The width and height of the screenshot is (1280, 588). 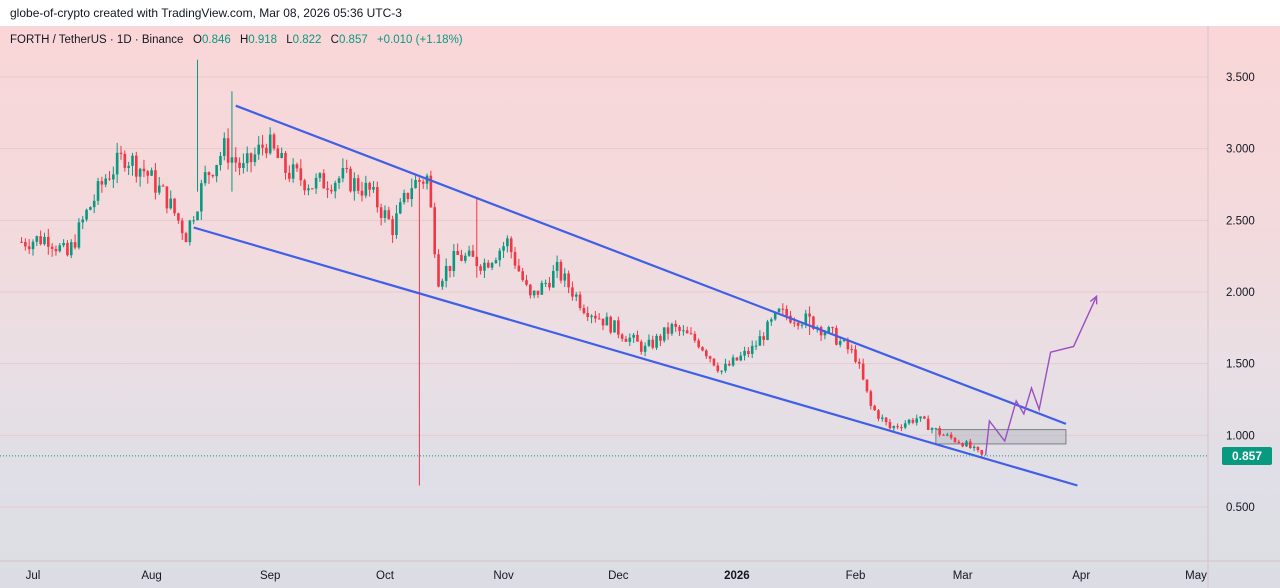 What do you see at coordinates (97, 40) in the screenshot?
I see `symbol-label: FORTH / TetherUS · 1D · Binance` at bounding box center [97, 40].